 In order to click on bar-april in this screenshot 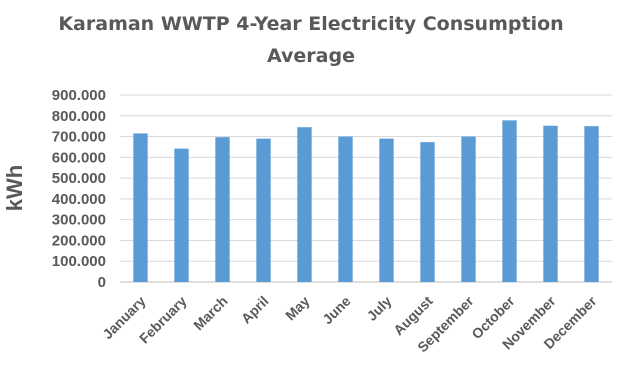, I will do `click(263, 210)`.